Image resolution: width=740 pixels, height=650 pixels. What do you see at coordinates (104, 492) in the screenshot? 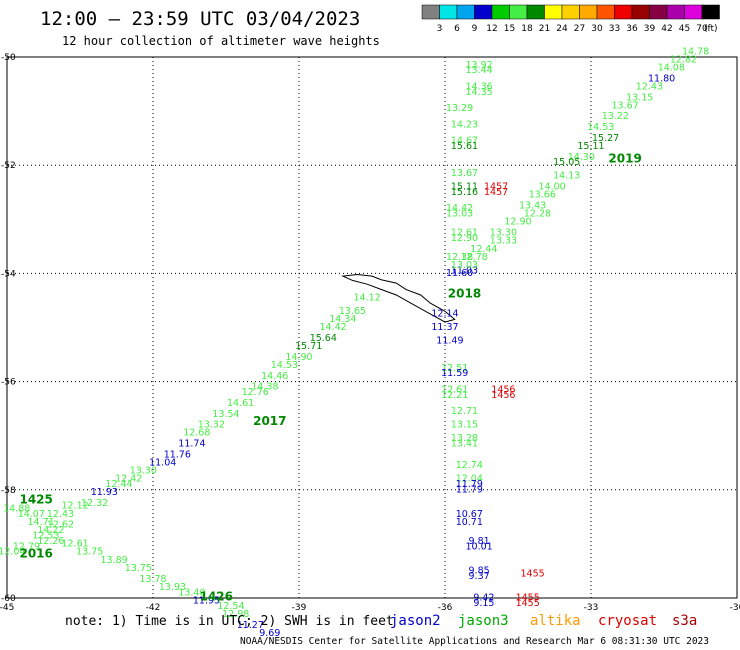
I see `swh-point-label: 11.93` at bounding box center [104, 492].